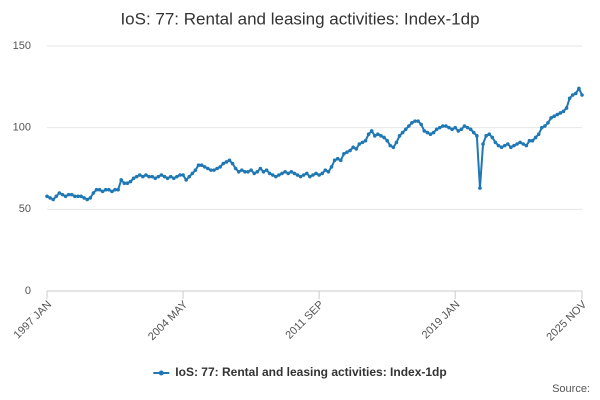 This screenshot has height=400, width=600. Describe the element at coordinates (22, 46) in the screenshot. I see `y-tick-label: 150` at that location.